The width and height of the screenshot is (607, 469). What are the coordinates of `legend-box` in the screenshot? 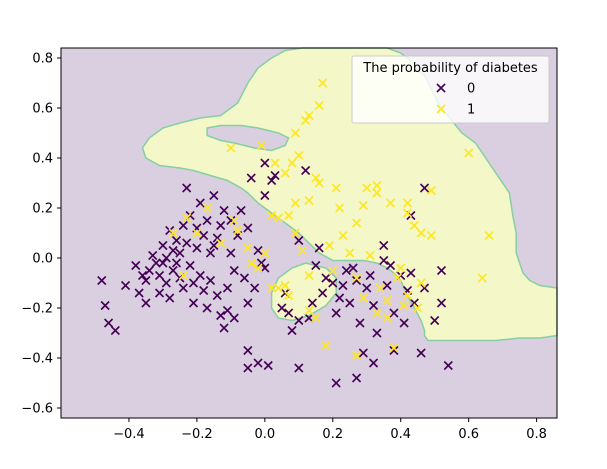 It's located at (450, 89).